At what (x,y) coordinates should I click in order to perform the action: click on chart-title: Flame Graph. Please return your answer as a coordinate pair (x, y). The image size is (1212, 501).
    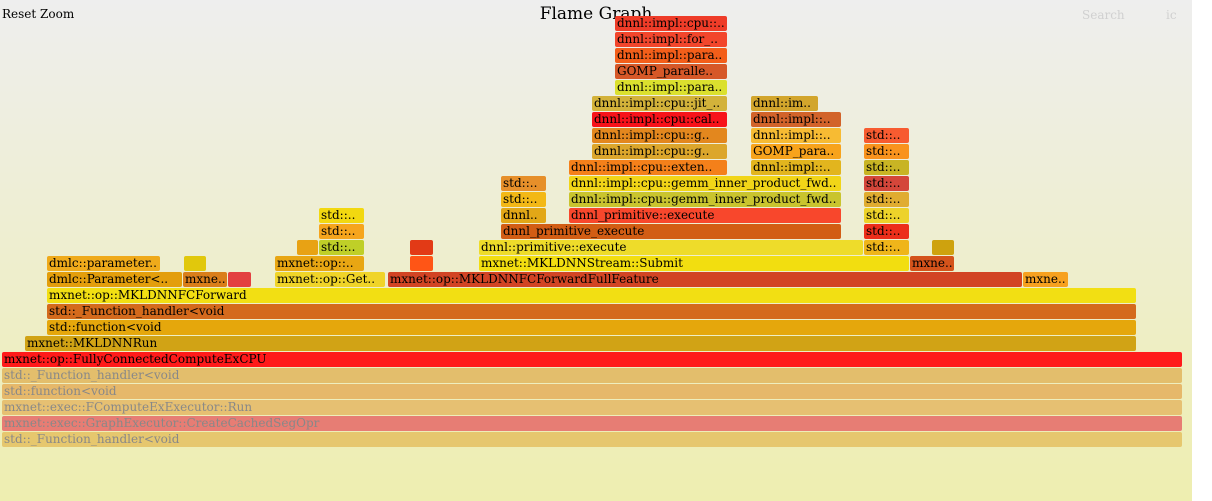
    Looking at the image, I should click on (596, 14).